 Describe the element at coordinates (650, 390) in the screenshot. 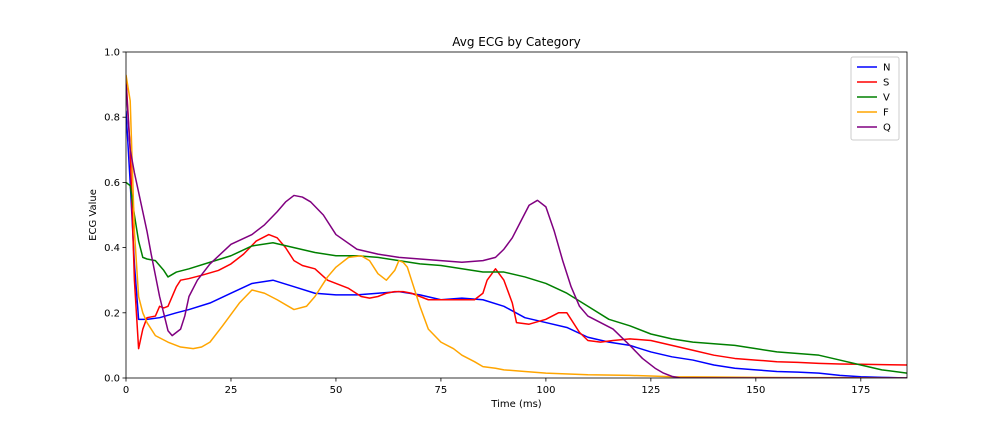

I see `x-tick-label: 125` at that location.